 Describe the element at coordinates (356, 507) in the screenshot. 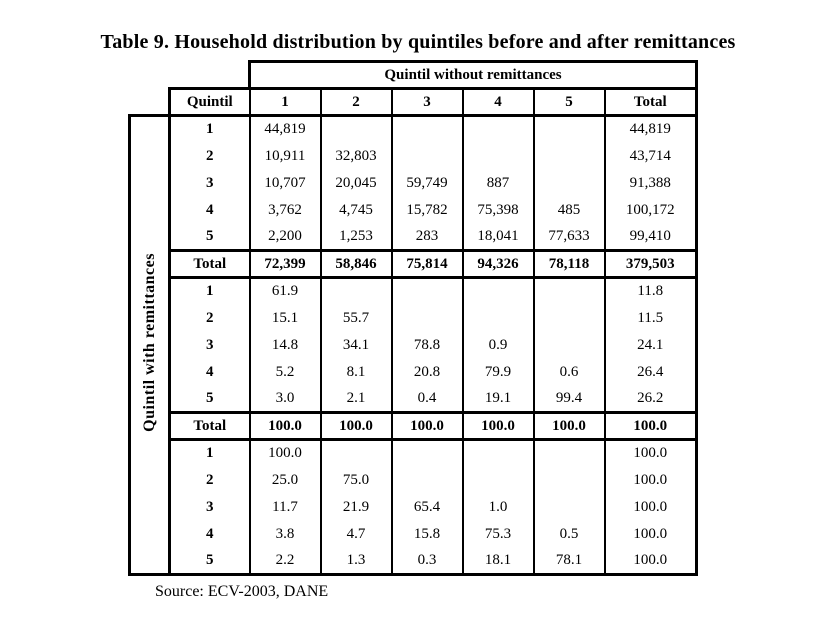

I see `data-cell: 21.9` at that location.